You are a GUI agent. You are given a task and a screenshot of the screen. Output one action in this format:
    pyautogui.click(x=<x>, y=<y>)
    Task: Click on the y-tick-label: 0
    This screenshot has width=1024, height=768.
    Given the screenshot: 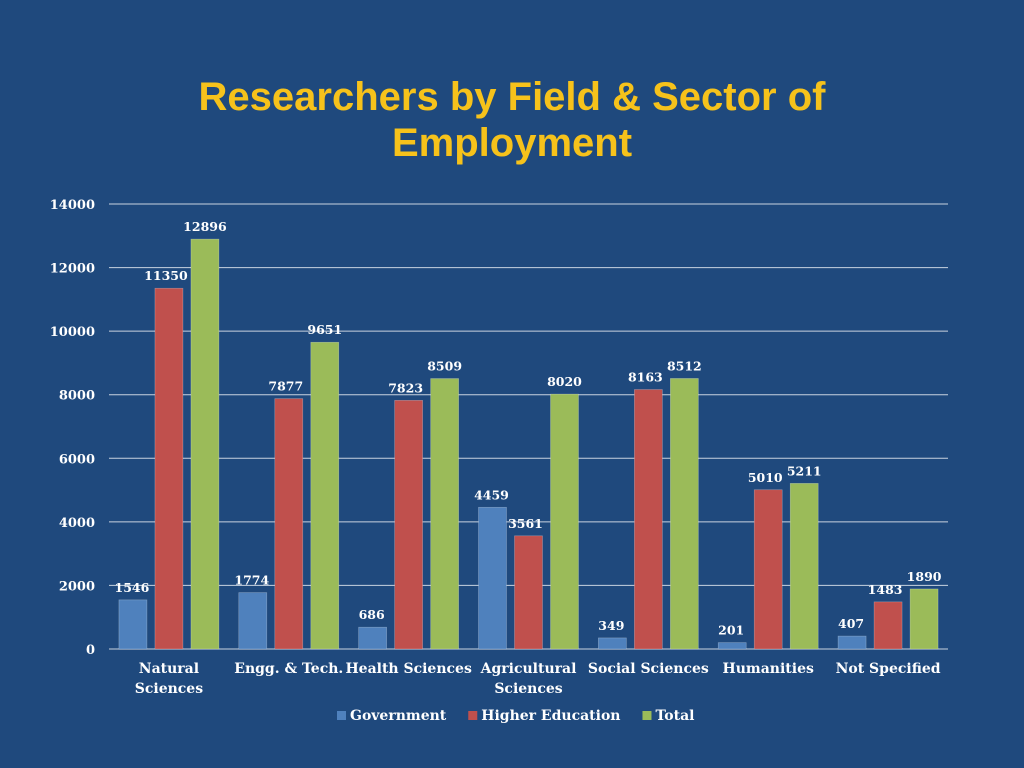 What is the action you would take?
    pyautogui.click(x=90, y=650)
    